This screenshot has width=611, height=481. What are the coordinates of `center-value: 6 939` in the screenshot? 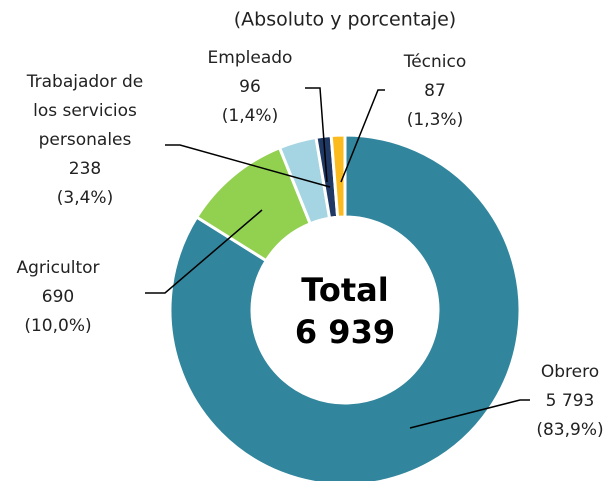 It's located at (345, 332).